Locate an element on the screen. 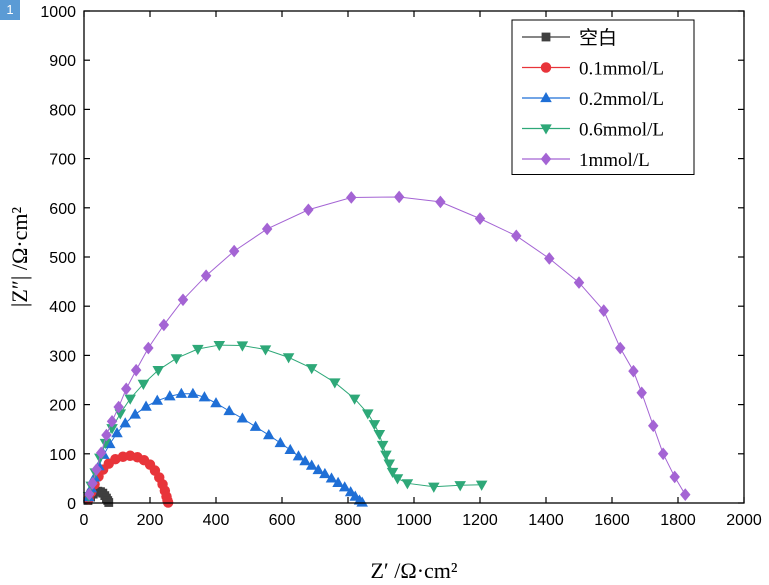  x-tick-label: 200 is located at coordinates (150, 520).